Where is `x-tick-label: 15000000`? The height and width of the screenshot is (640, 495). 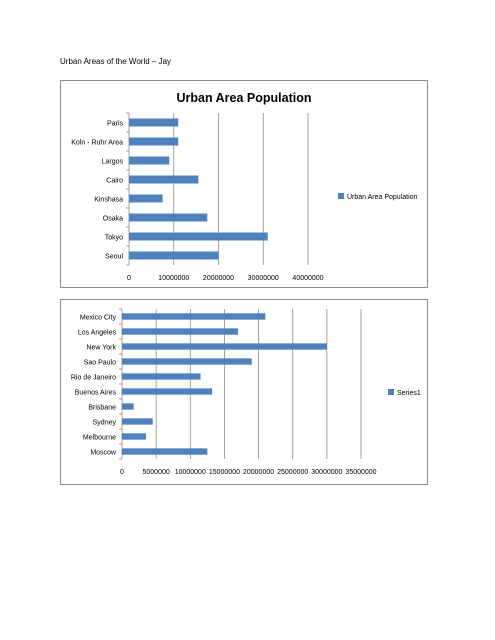
x-tick-label: 15000000 is located at coordinates (224, 472).